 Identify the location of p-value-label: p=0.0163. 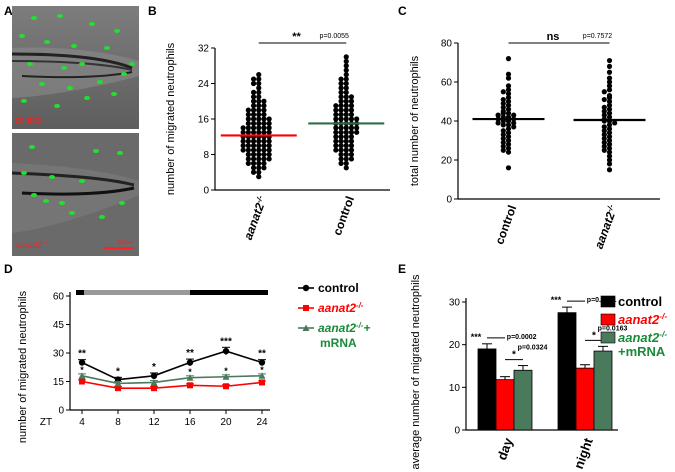
(613, 328).